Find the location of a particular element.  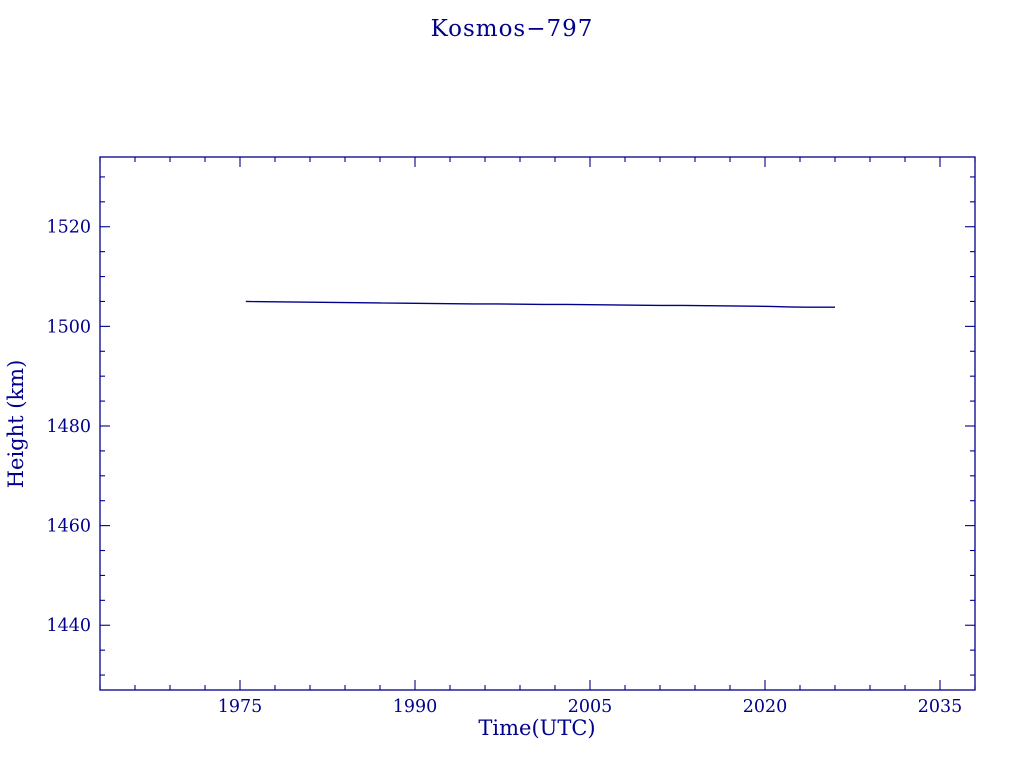

svg-text: 1520 is located at coordinates (68, 228).